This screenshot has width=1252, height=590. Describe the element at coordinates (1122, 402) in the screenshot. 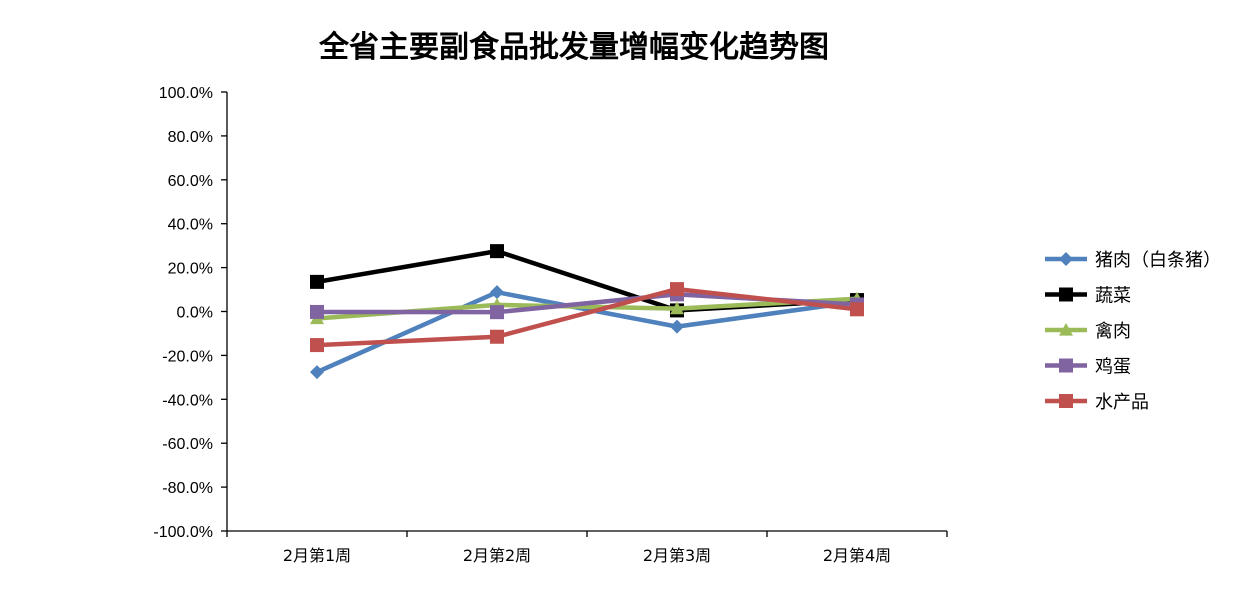

I see `legend-label: 水产品` at that location.